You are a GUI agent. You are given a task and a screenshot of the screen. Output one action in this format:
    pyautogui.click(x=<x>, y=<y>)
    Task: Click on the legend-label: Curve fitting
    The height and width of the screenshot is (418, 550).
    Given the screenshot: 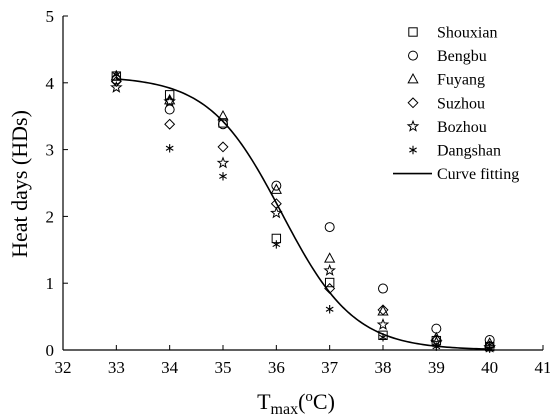 What is the action you would take?
    pyautogui.click(x=478, y=174)
    